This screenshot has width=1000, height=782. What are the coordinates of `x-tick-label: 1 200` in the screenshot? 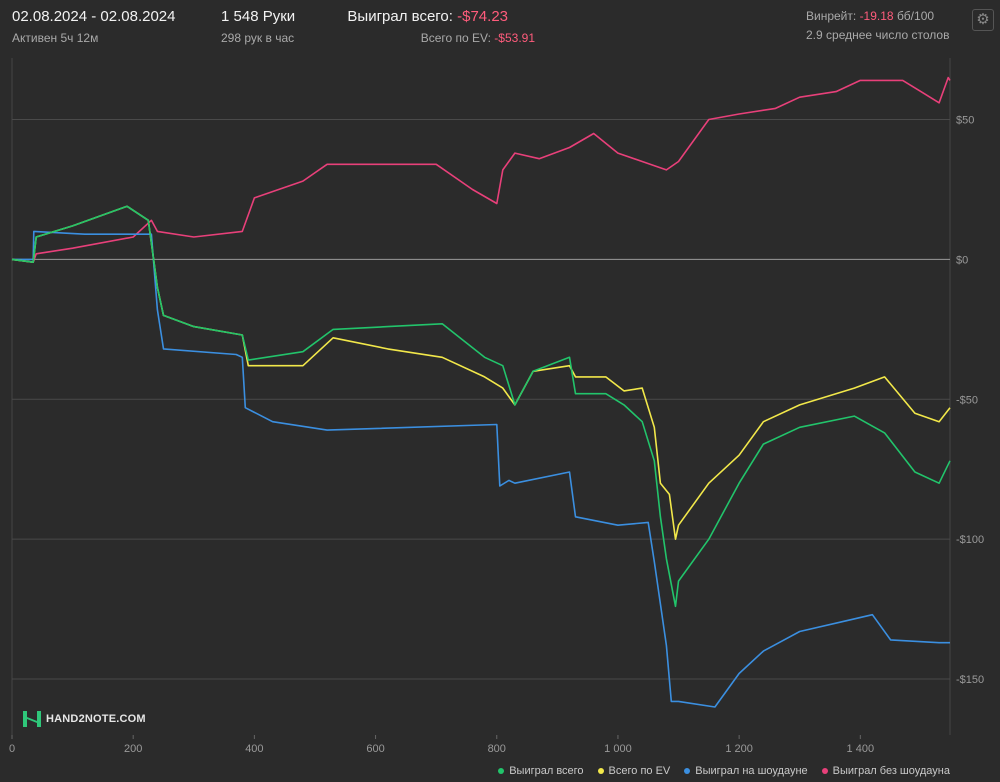 It's located at (739, 749).